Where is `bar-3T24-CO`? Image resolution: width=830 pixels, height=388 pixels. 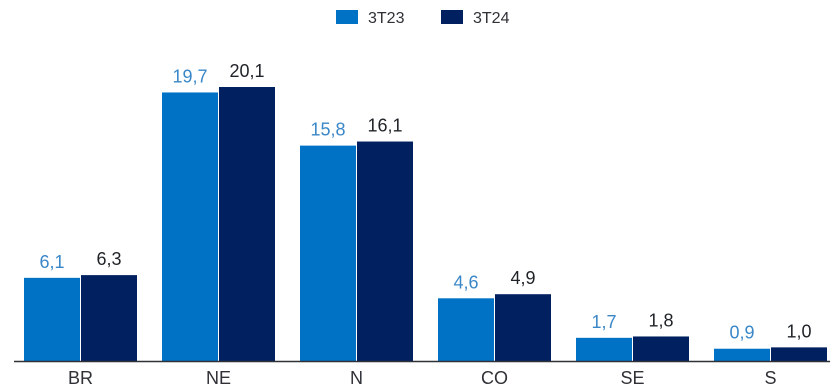
bar-3T24-CO is located at coordinates (523, 327).